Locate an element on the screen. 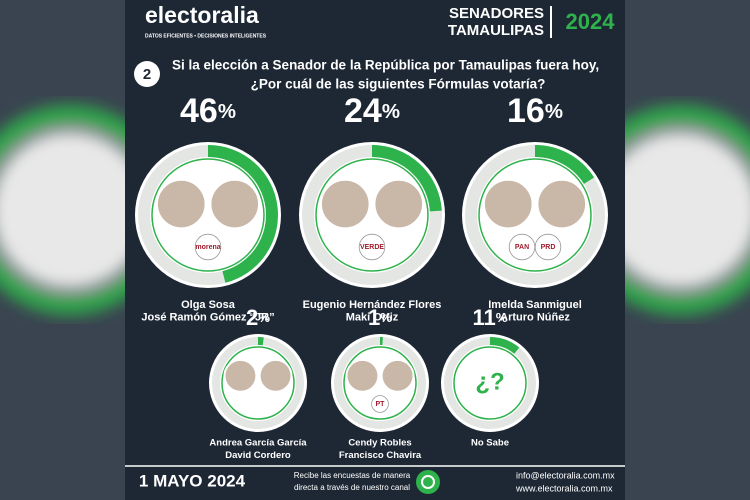  title-line: TAMAULIPAS is located at coordinates (496, 30).